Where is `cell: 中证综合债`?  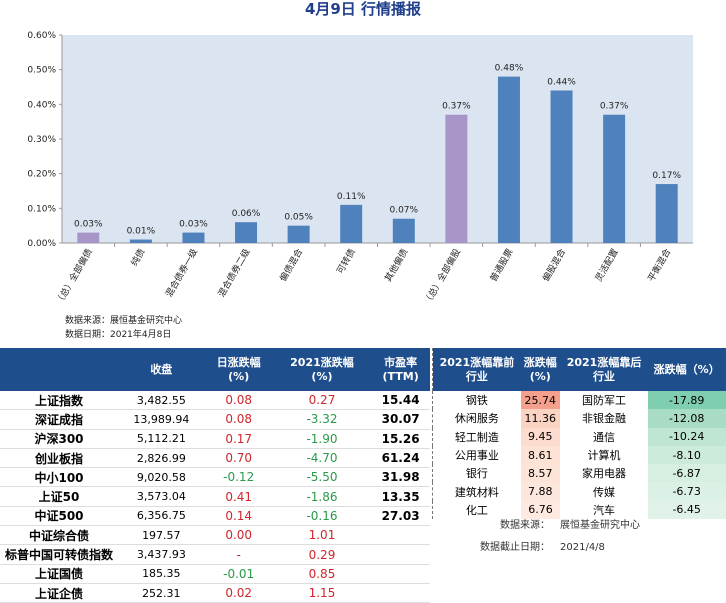 cell: 中证综合债 is located at coordinates (59, 535).